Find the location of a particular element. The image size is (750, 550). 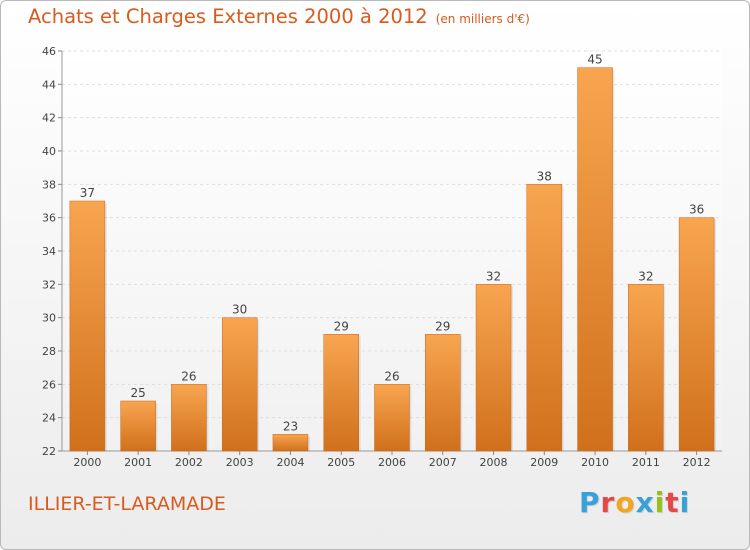

data-label: 30 is located at coordinates (239, 310).